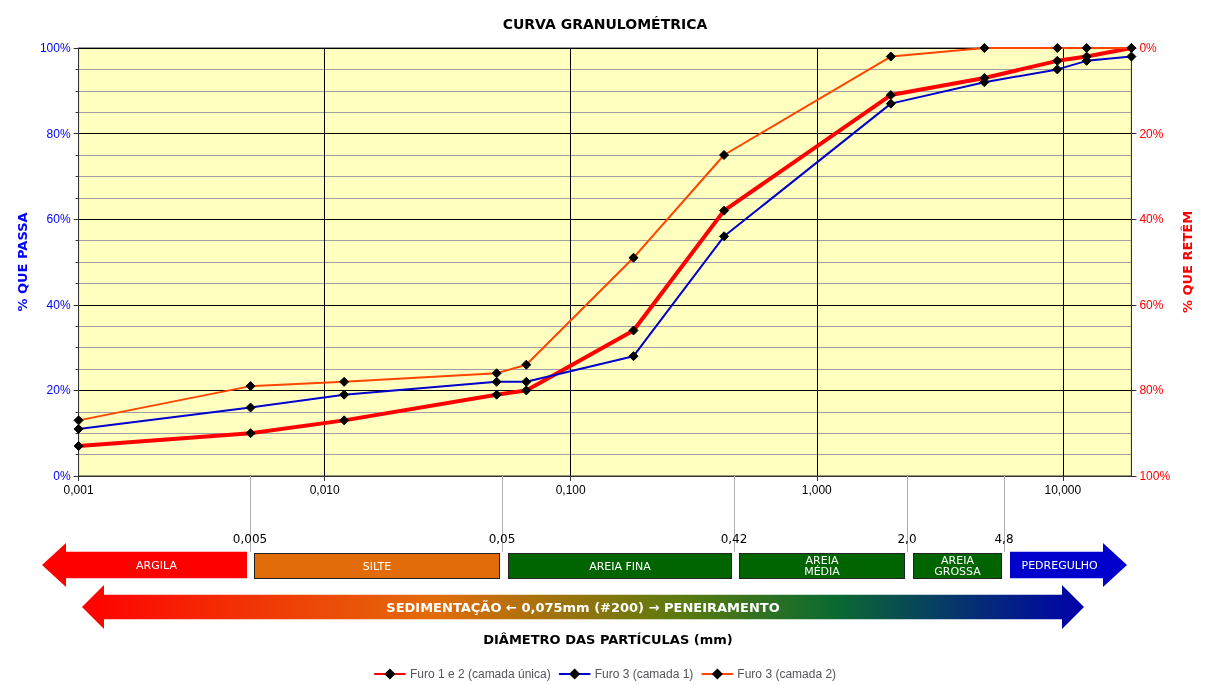  I want to click on y2-axis-title: % QUE RETÊM, so click(1187, 262).